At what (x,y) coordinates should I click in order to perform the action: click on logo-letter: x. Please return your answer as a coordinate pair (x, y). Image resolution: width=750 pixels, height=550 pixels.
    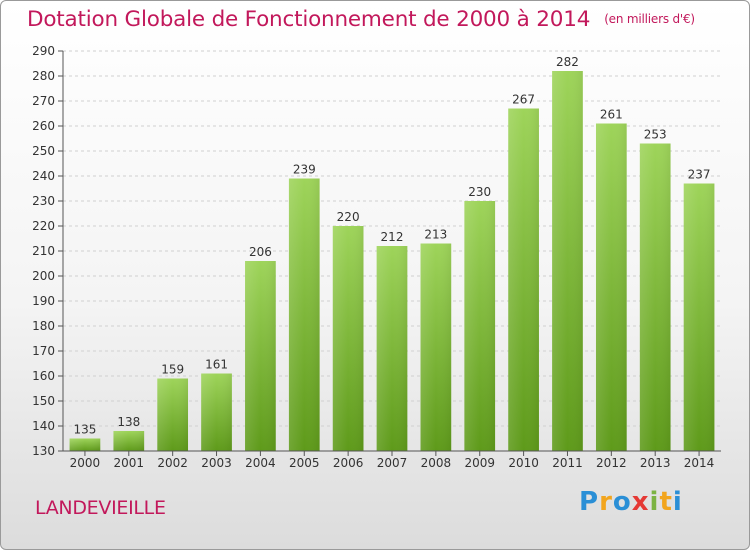
    Looking at the image, I should click on (640, 502).